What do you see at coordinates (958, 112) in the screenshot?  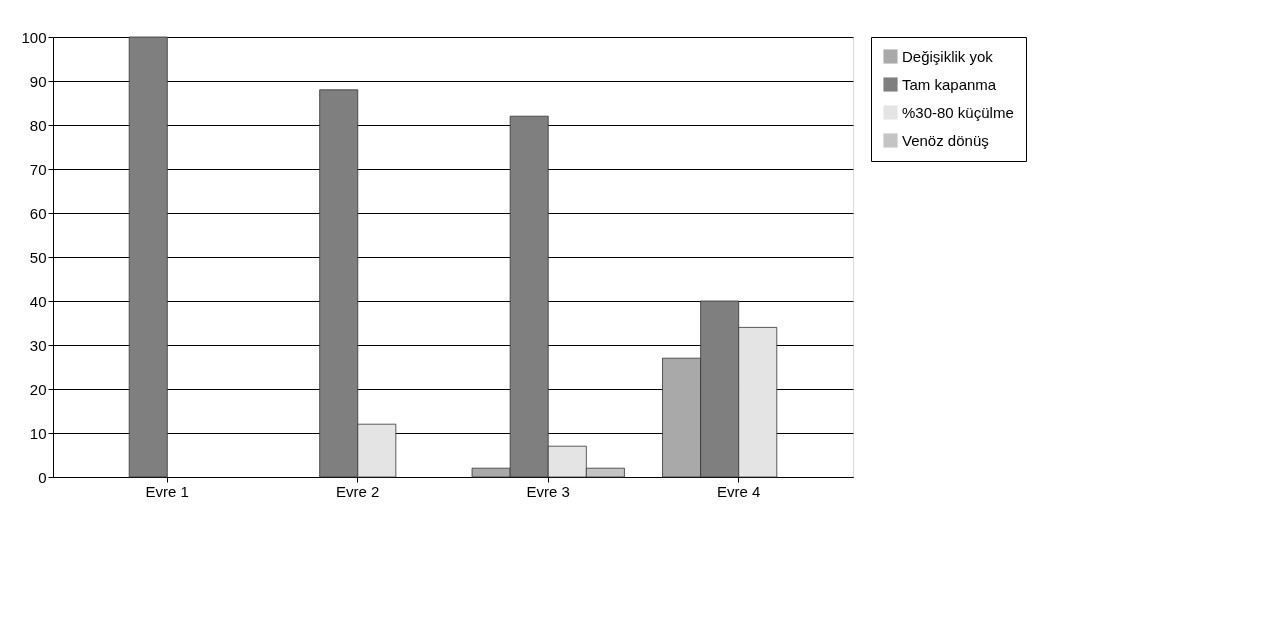 I see `legend-label: %30-80 küçülme` at bounding box center [958, 112].